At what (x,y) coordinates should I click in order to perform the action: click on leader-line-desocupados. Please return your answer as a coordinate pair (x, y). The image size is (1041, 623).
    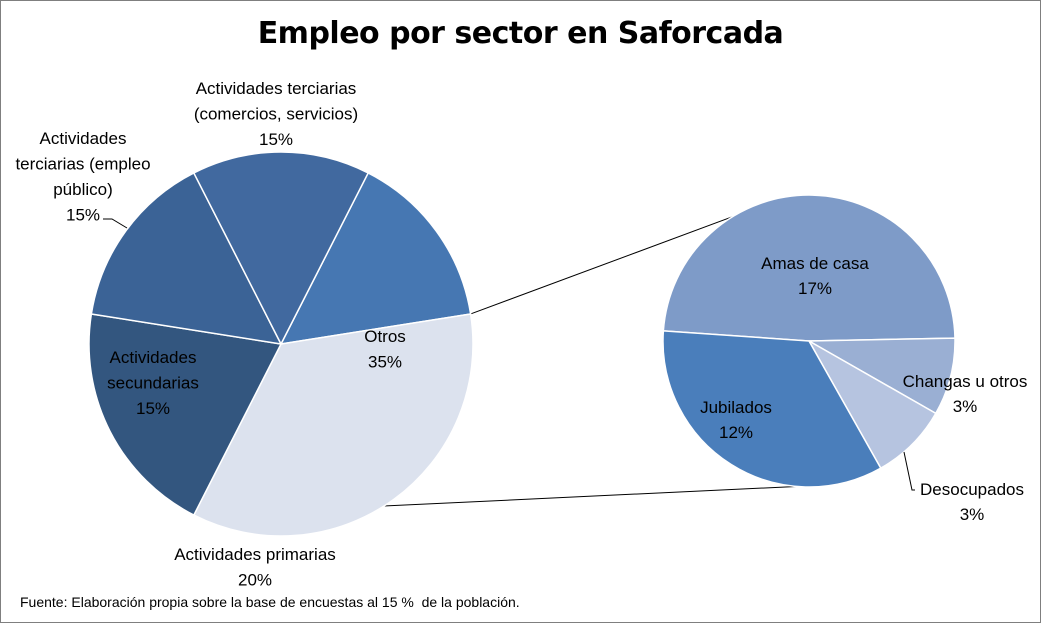
    Looking at the image, I should click on (909, 471).